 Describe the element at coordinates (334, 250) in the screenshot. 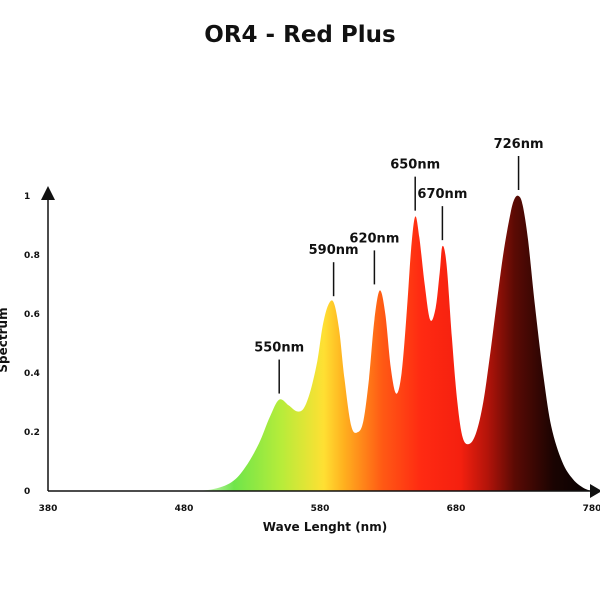

I see `peak-label: 590nm` at that location.